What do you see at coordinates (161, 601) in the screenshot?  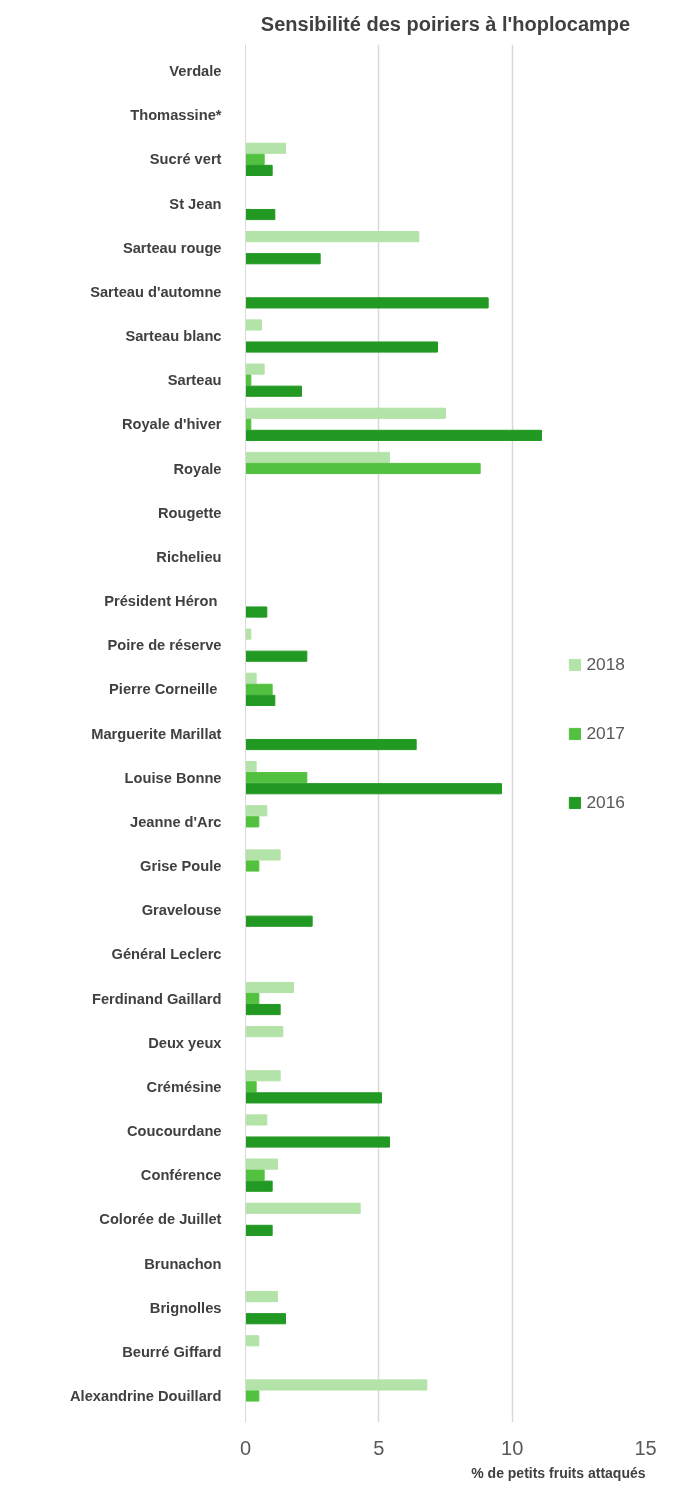 I see `y-tick-label: Président Héron` at bounding box center [161, 601].